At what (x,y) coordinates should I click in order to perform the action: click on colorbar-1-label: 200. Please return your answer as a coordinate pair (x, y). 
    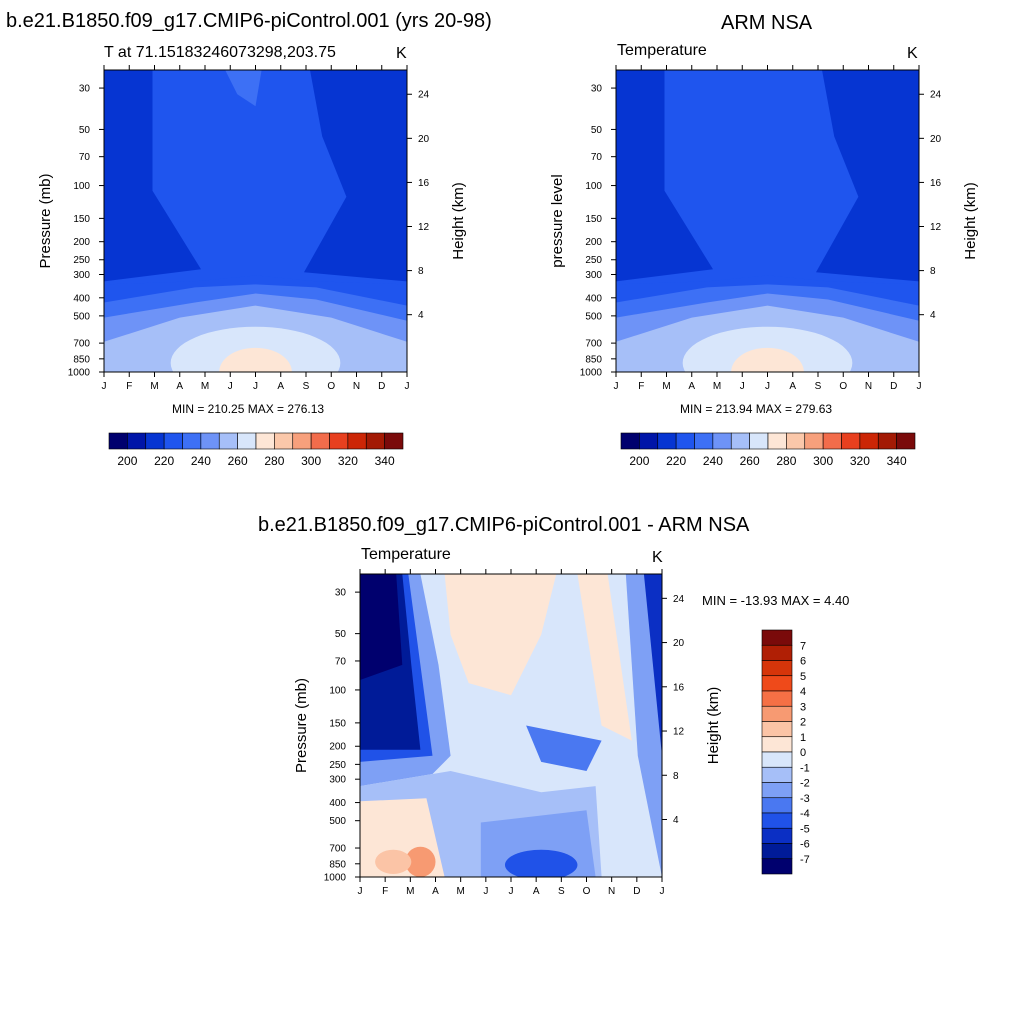
    Looking at the image, I should click on (639, 461).